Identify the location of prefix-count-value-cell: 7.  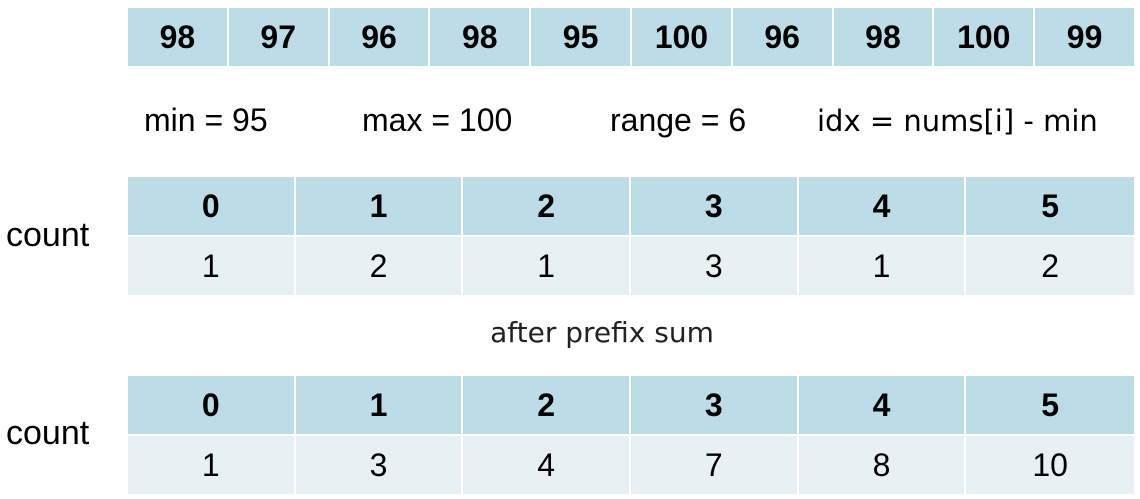
(715, 465).